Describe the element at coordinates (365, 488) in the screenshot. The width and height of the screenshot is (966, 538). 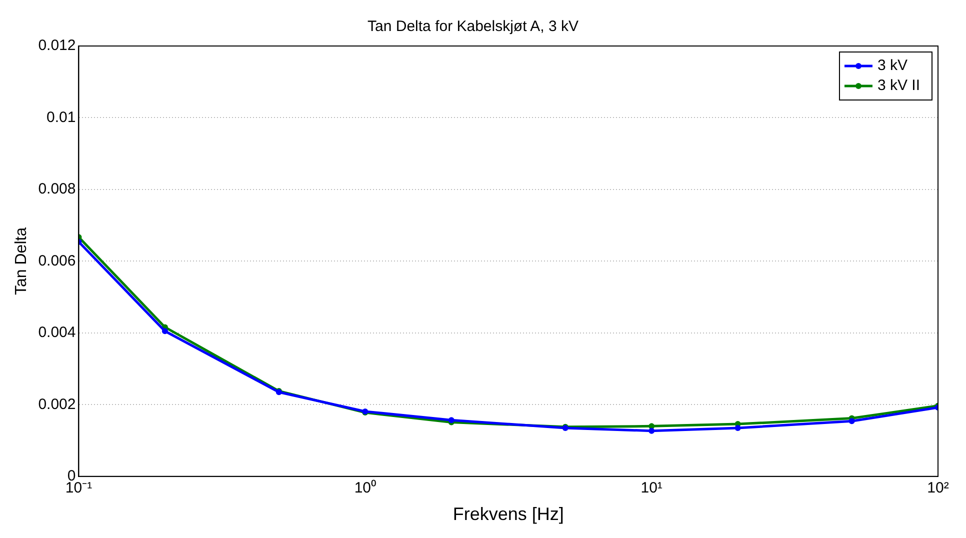
I see `x-tick-label: 10⁰` at that location.